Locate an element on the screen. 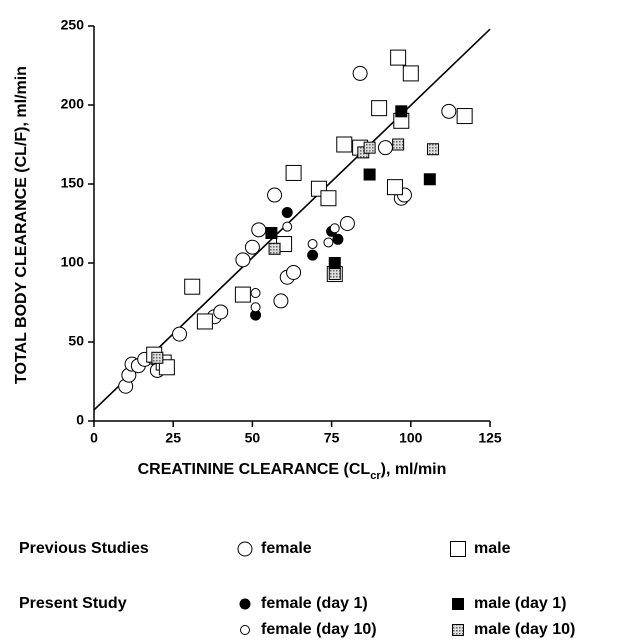 Image resolution: width=622 pixels, height=644 pixels. legend-group-label: Previous Studies is located at coordinates (84, 548).